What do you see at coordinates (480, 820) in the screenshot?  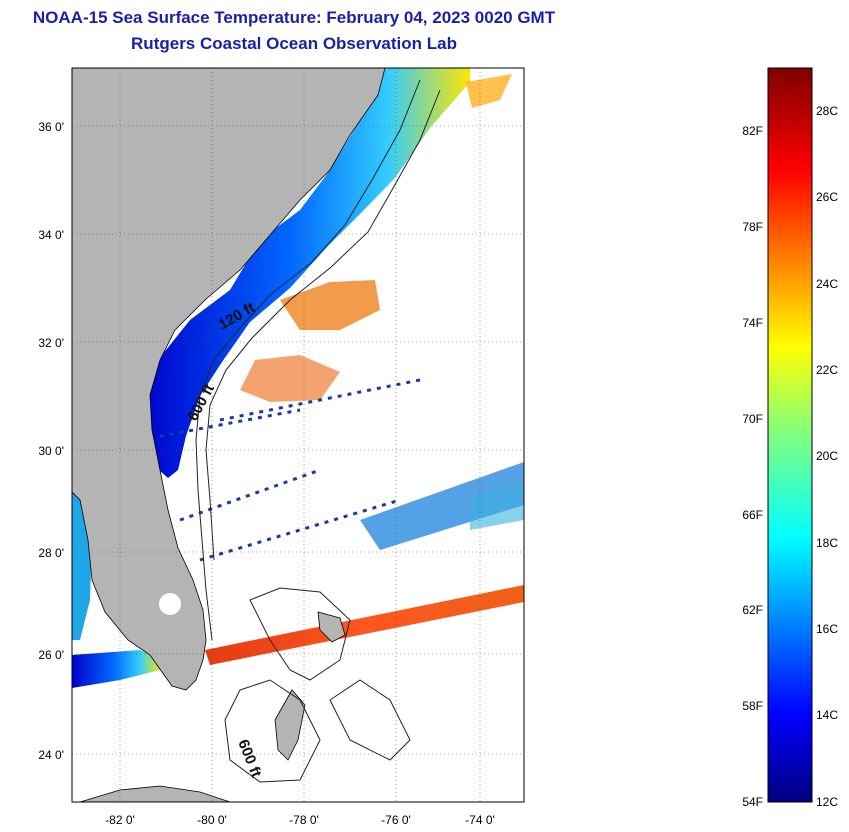 I see `lon-tick-label: -74 0'` at bounding box center [480, 820].